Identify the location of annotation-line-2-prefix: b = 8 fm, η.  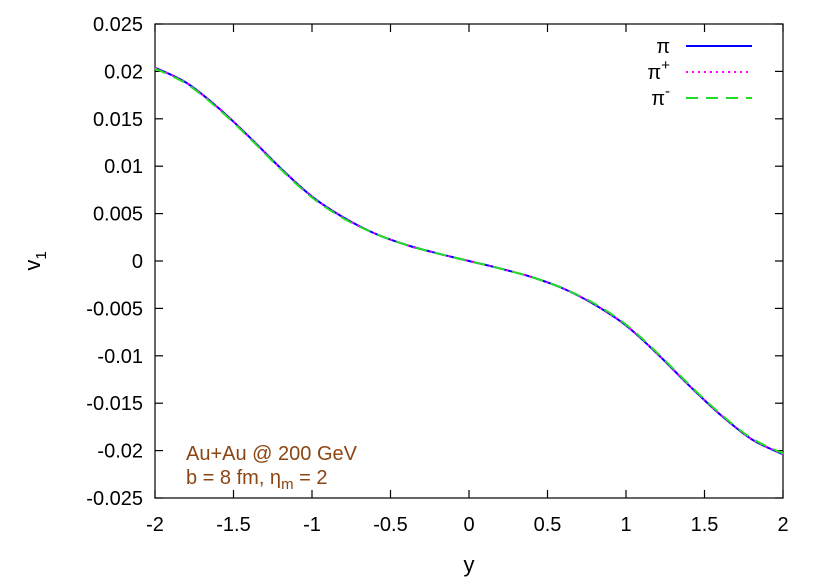
(233, 478).